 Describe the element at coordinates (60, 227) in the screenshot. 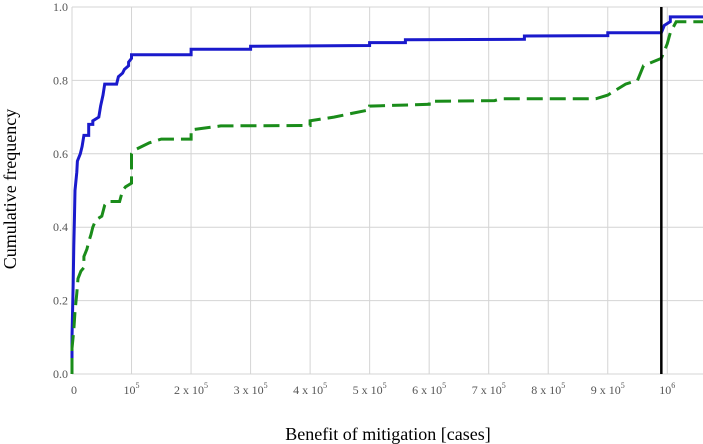

I see `y-tick-label: 0.4` at that location.